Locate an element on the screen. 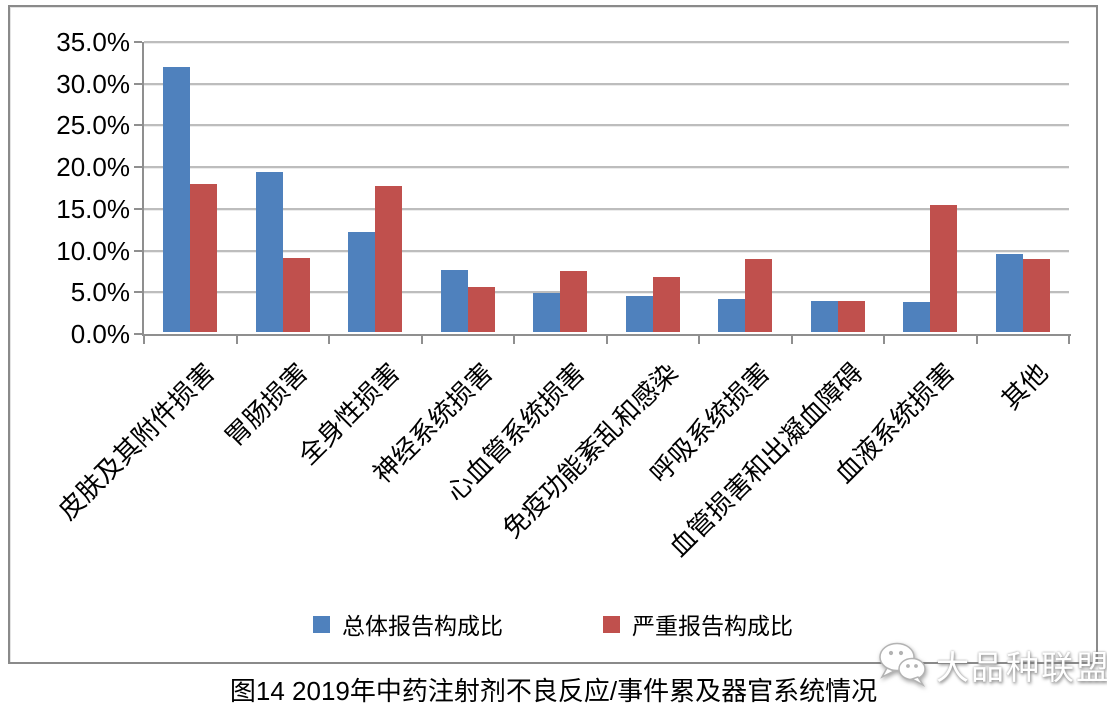 The height and width of the screenshot is (718, 1107). legend-label-overall: 总体报告构成比 is located at coordinates (422, 626).